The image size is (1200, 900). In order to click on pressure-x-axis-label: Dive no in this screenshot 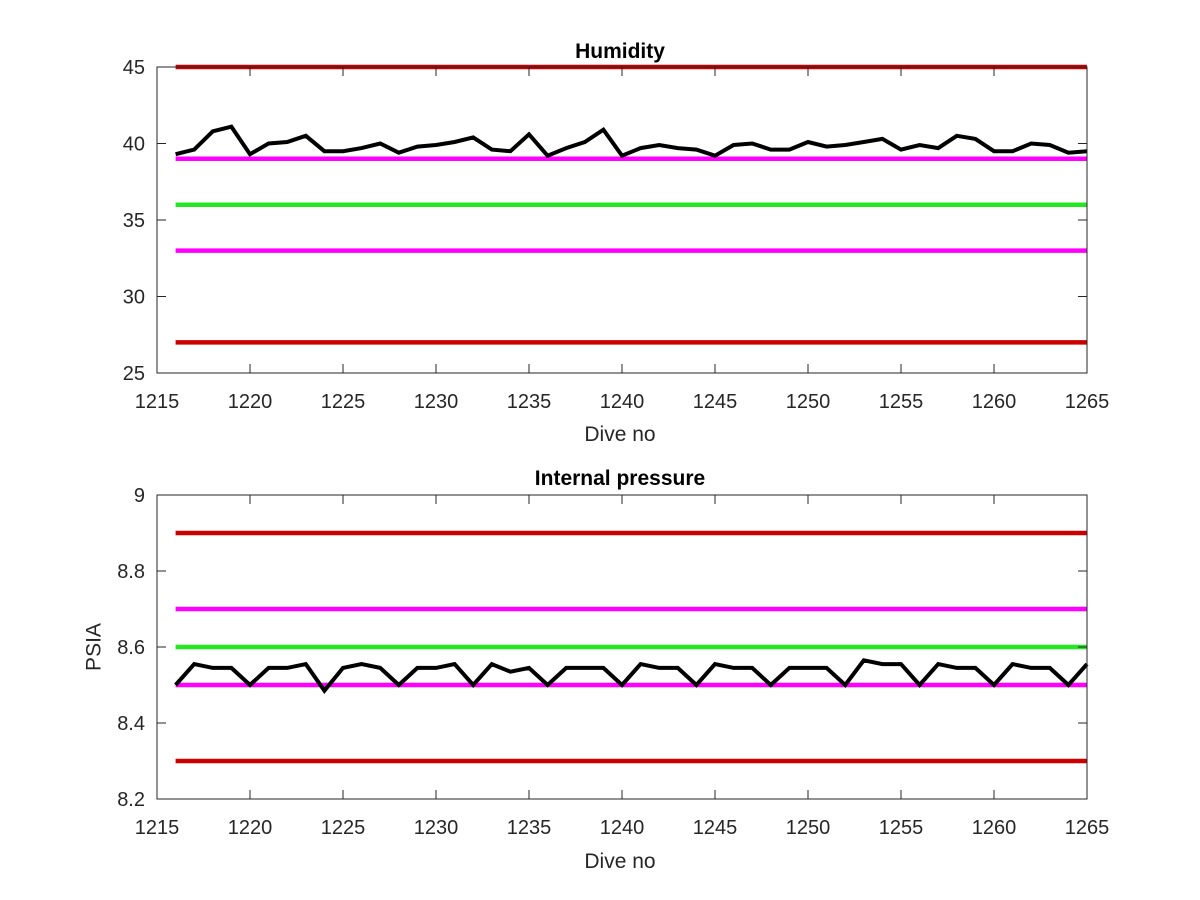, I will do `click(619, 861)`.